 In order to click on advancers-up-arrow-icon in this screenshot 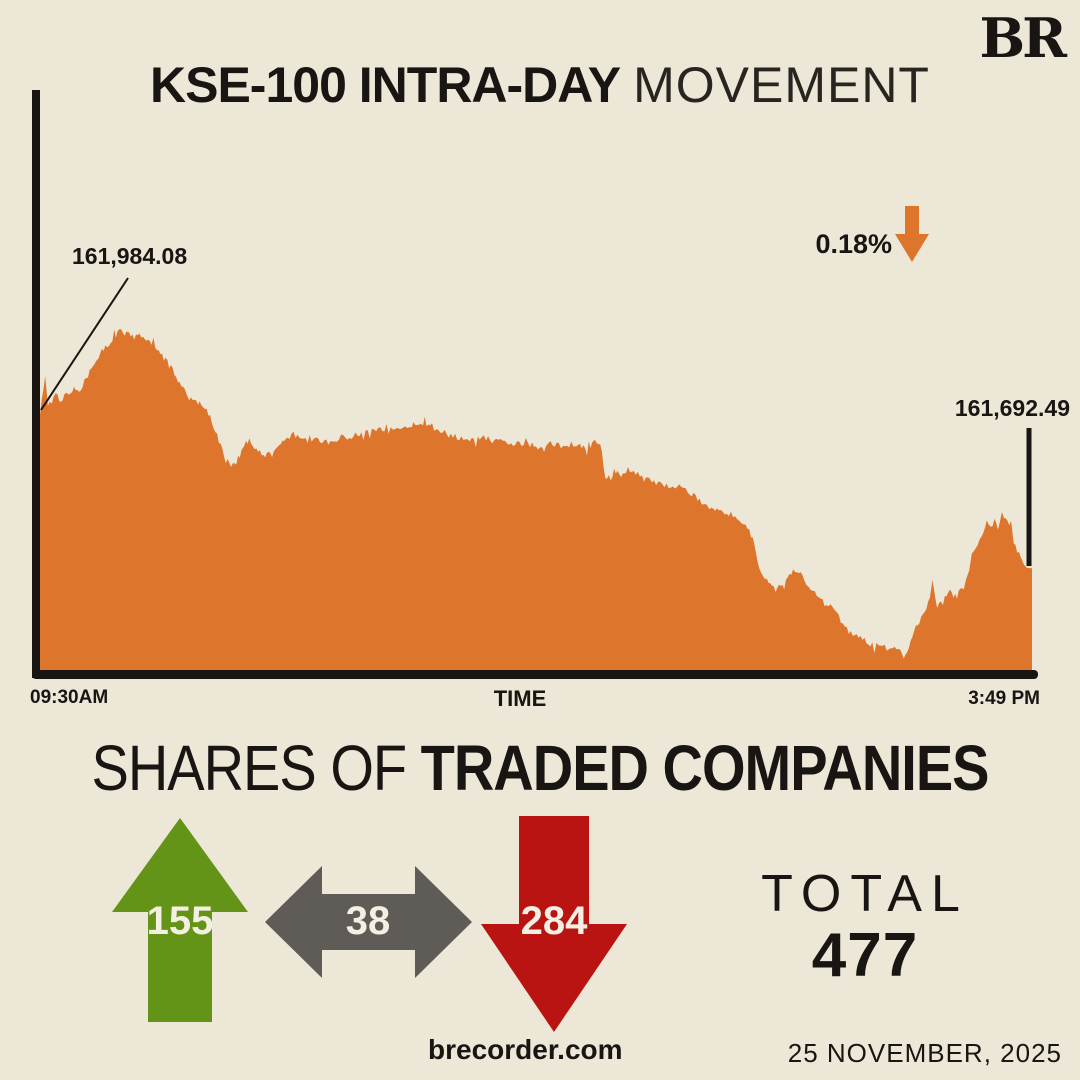, I will do `click(180, 920)`.